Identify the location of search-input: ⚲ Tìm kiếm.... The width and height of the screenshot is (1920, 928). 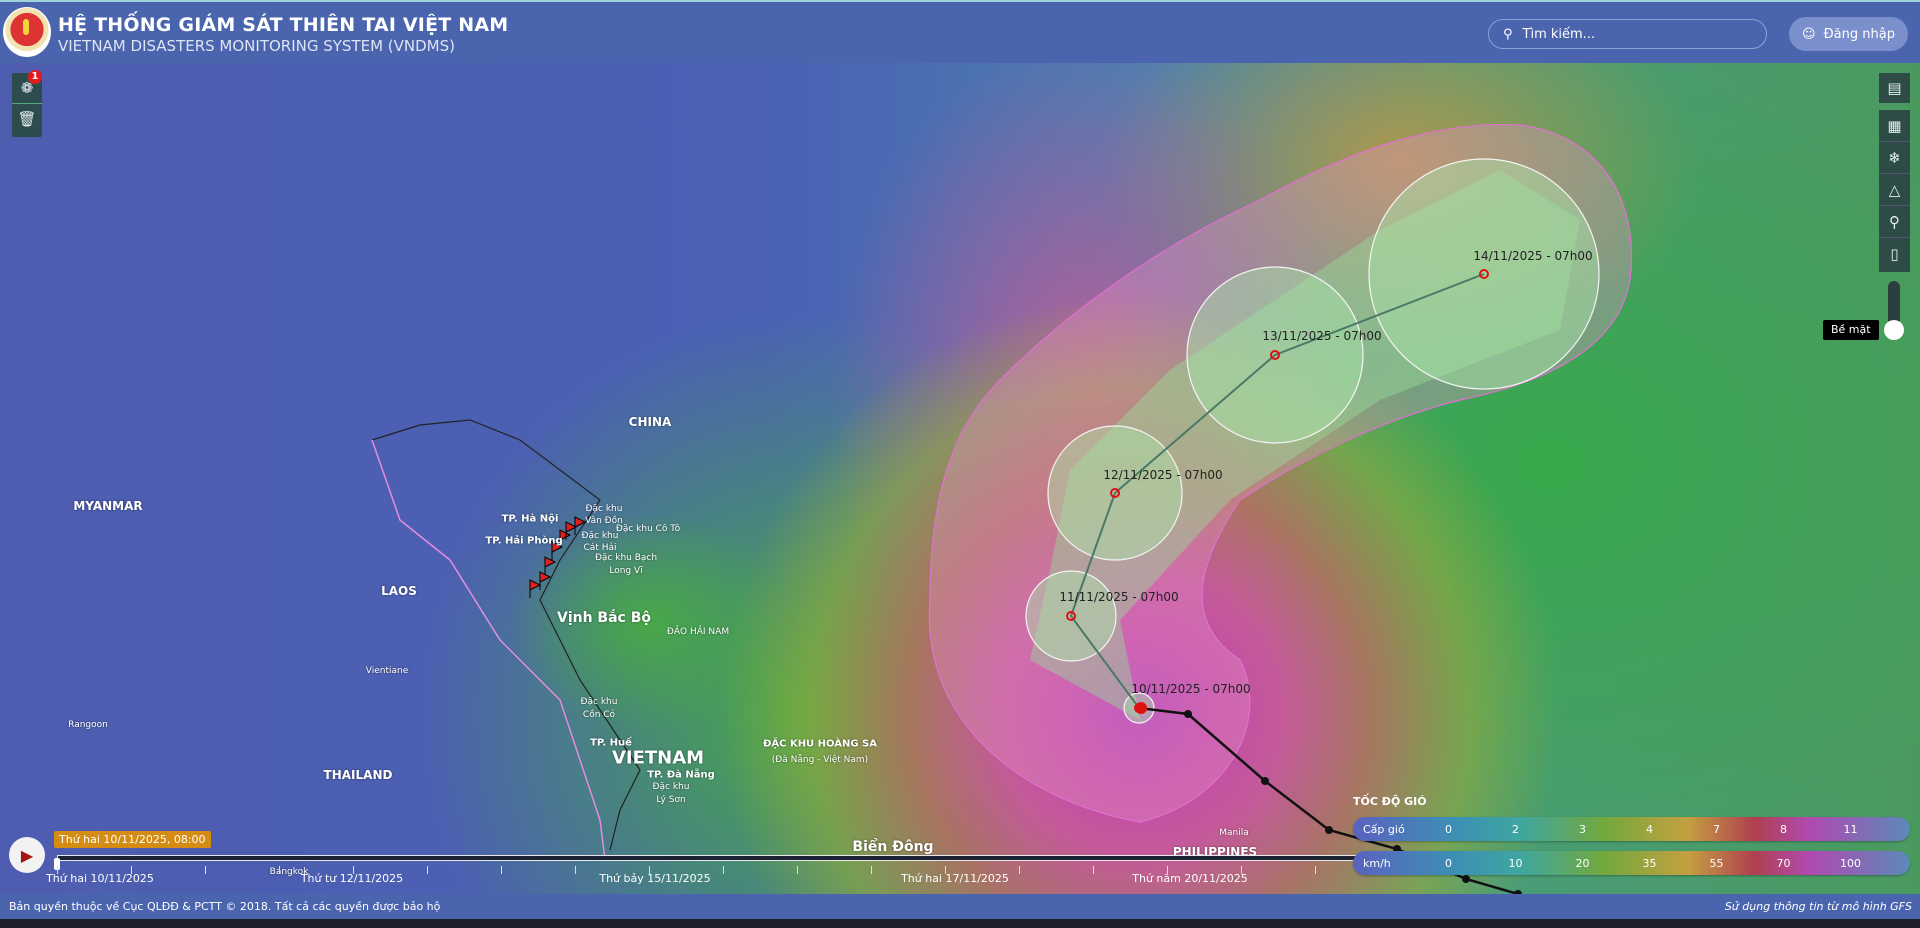
(1627, 34).